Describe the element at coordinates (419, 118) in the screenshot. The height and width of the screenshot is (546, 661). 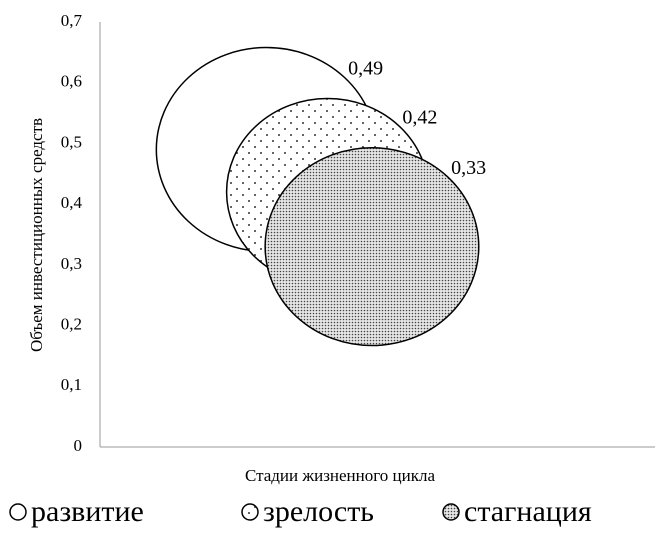
I see `data-label: 0,42` at that location.